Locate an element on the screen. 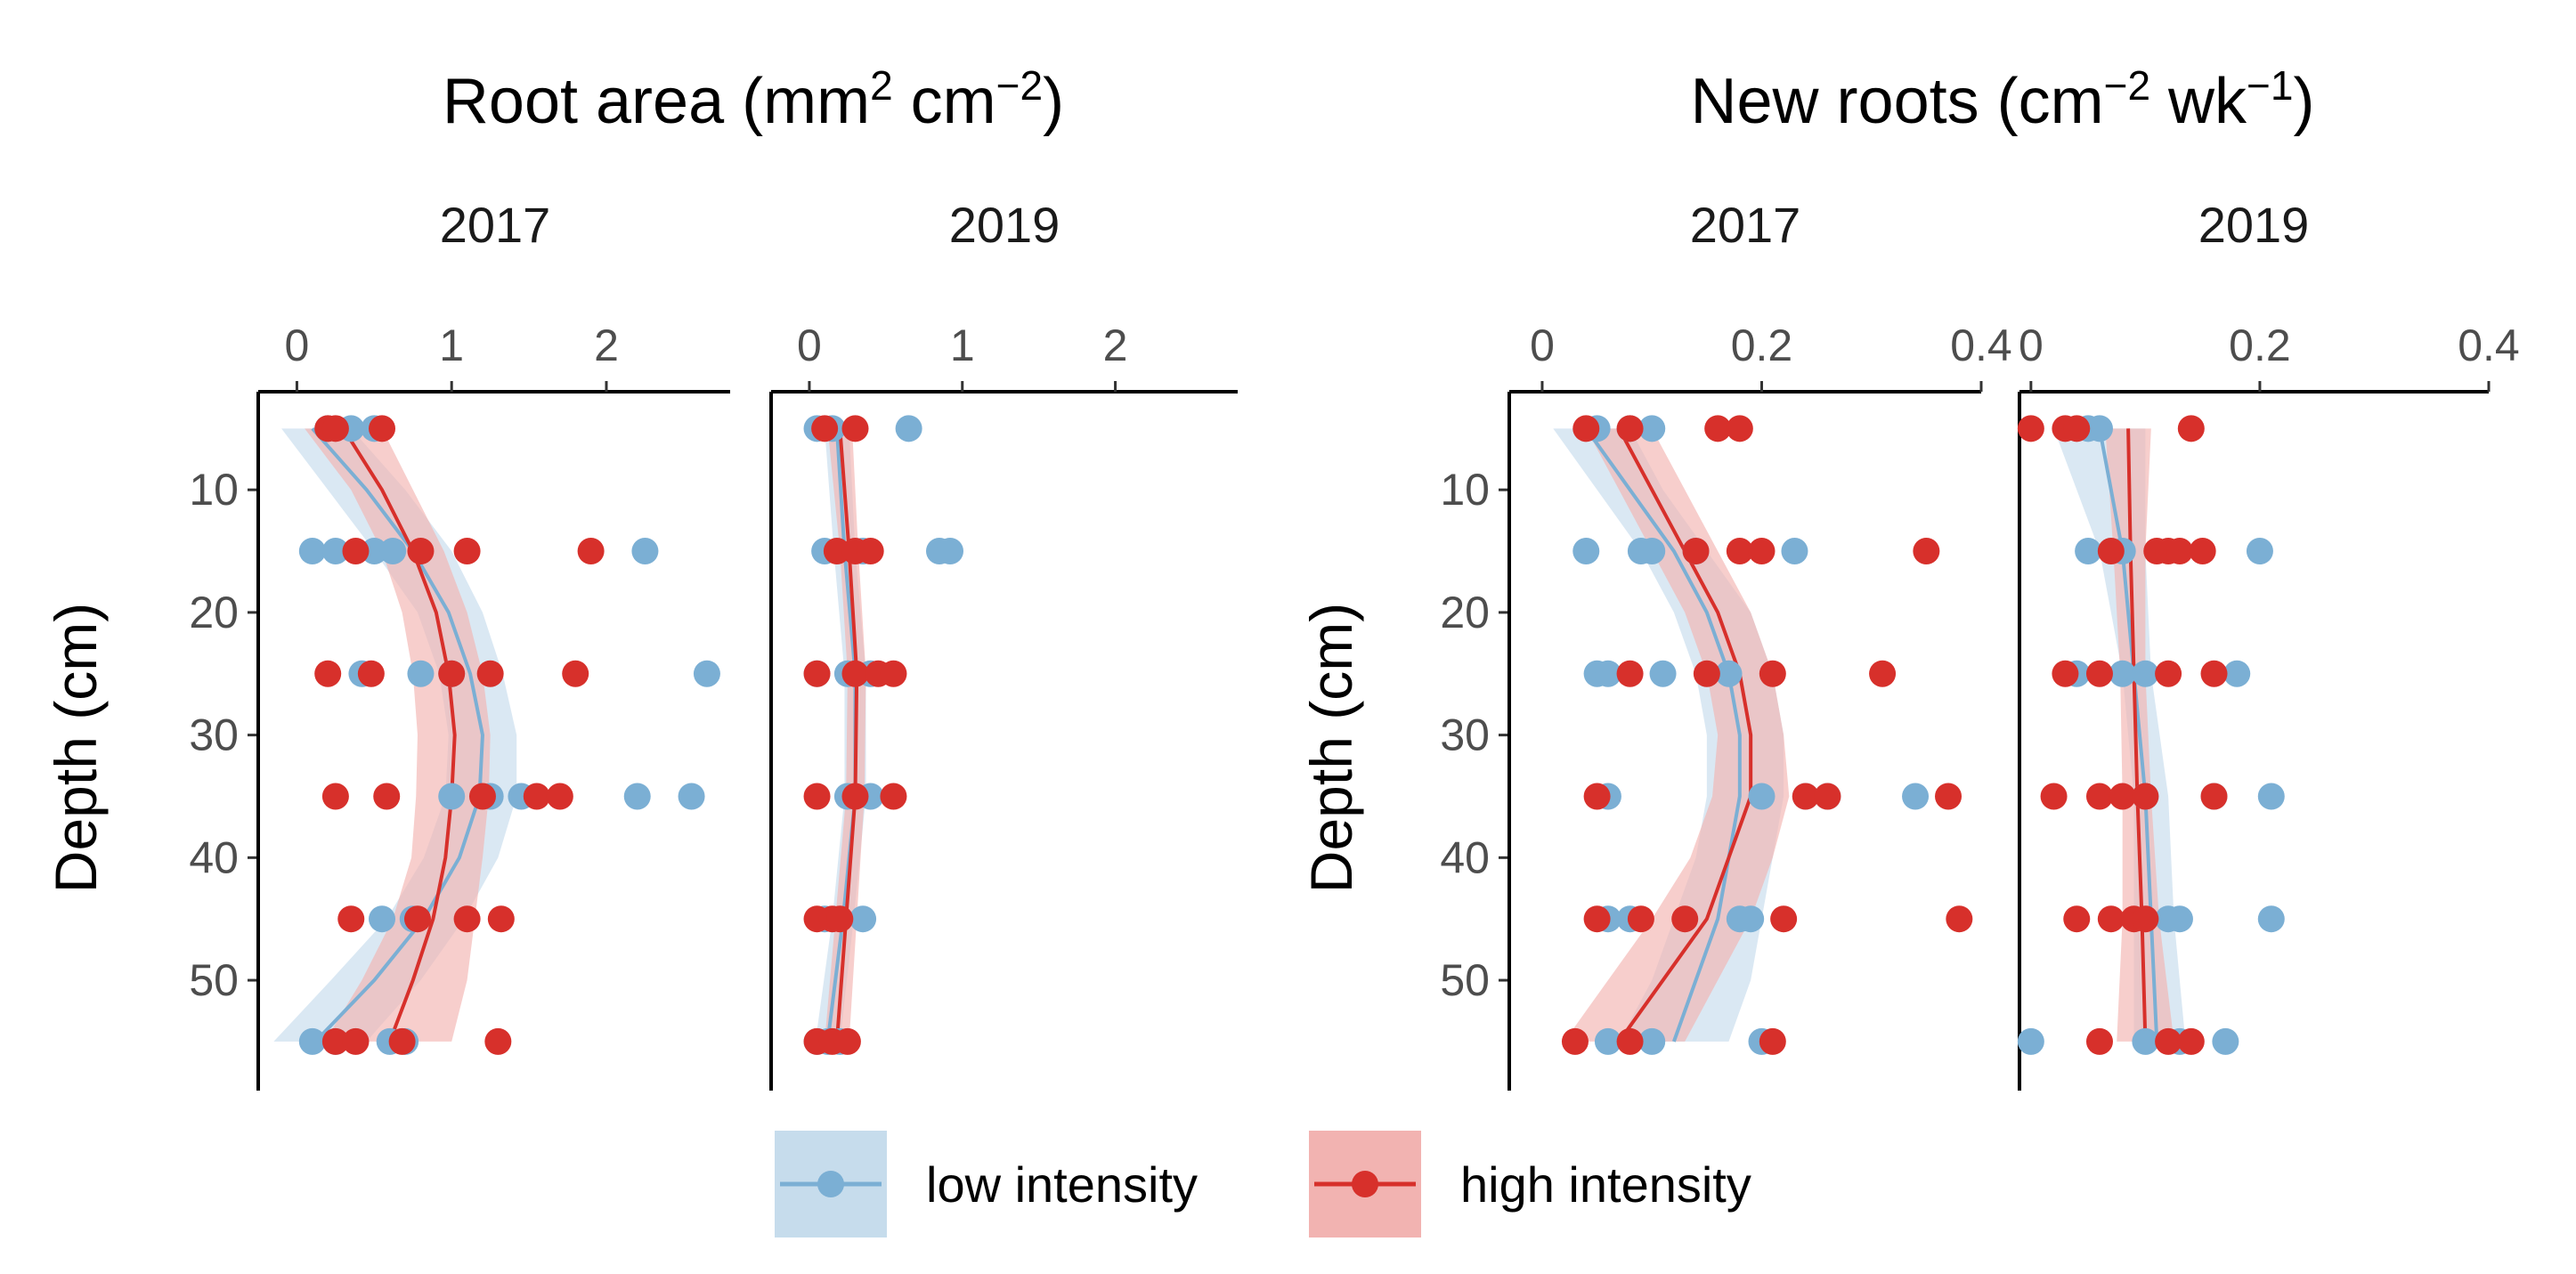 The image size is (2576, 1274). strip-label-2017: 2017 is located at coordinates (495, 225).